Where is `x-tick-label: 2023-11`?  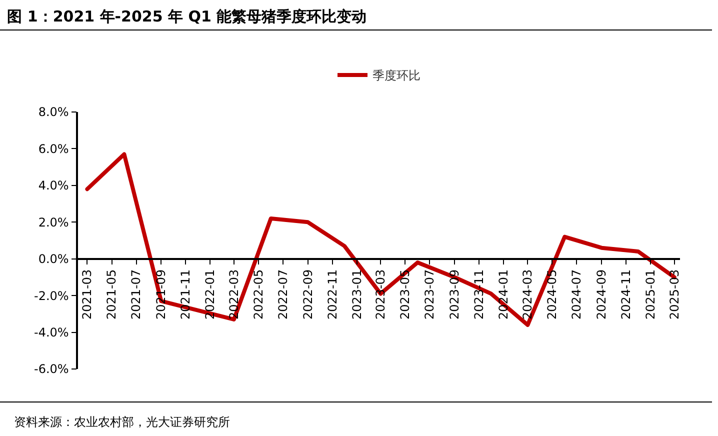 x-tick-label: 2023-11 is located at coordinates (479, 294).